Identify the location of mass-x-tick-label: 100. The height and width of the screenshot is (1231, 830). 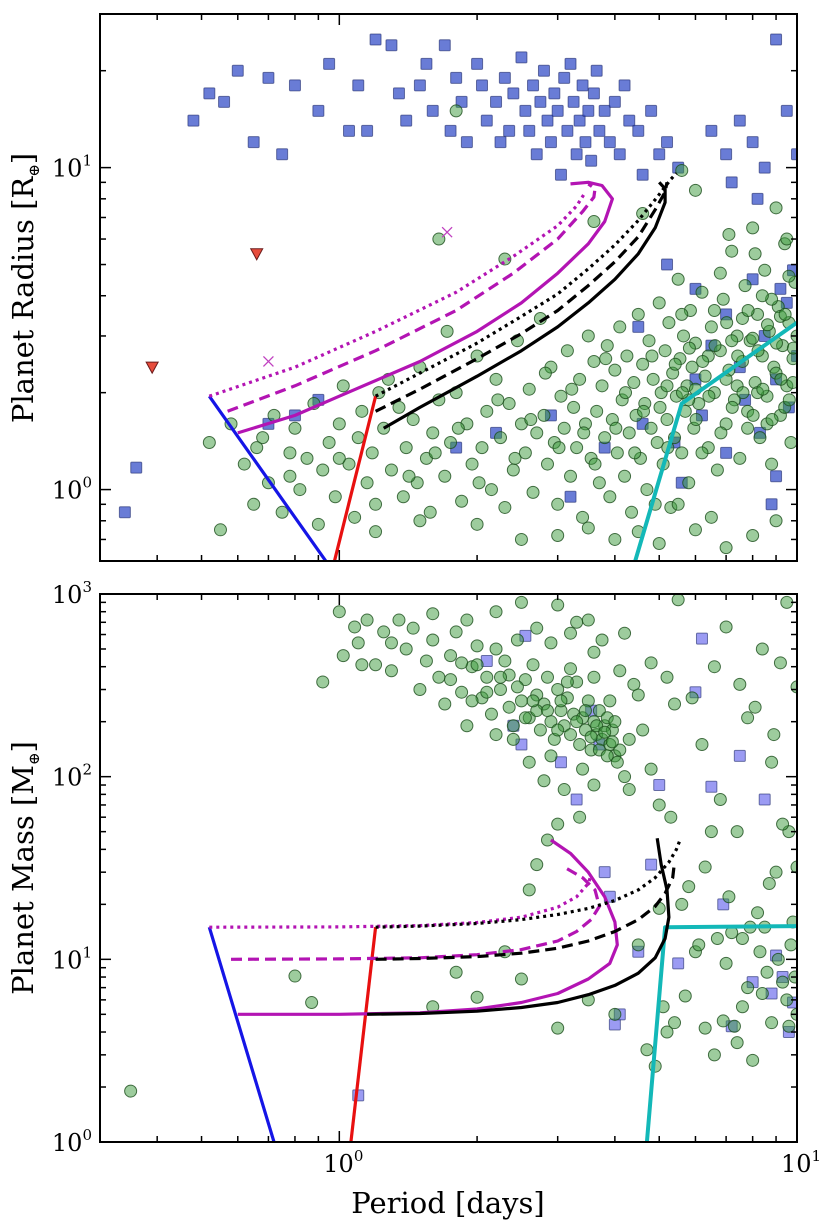
(343, 1162).